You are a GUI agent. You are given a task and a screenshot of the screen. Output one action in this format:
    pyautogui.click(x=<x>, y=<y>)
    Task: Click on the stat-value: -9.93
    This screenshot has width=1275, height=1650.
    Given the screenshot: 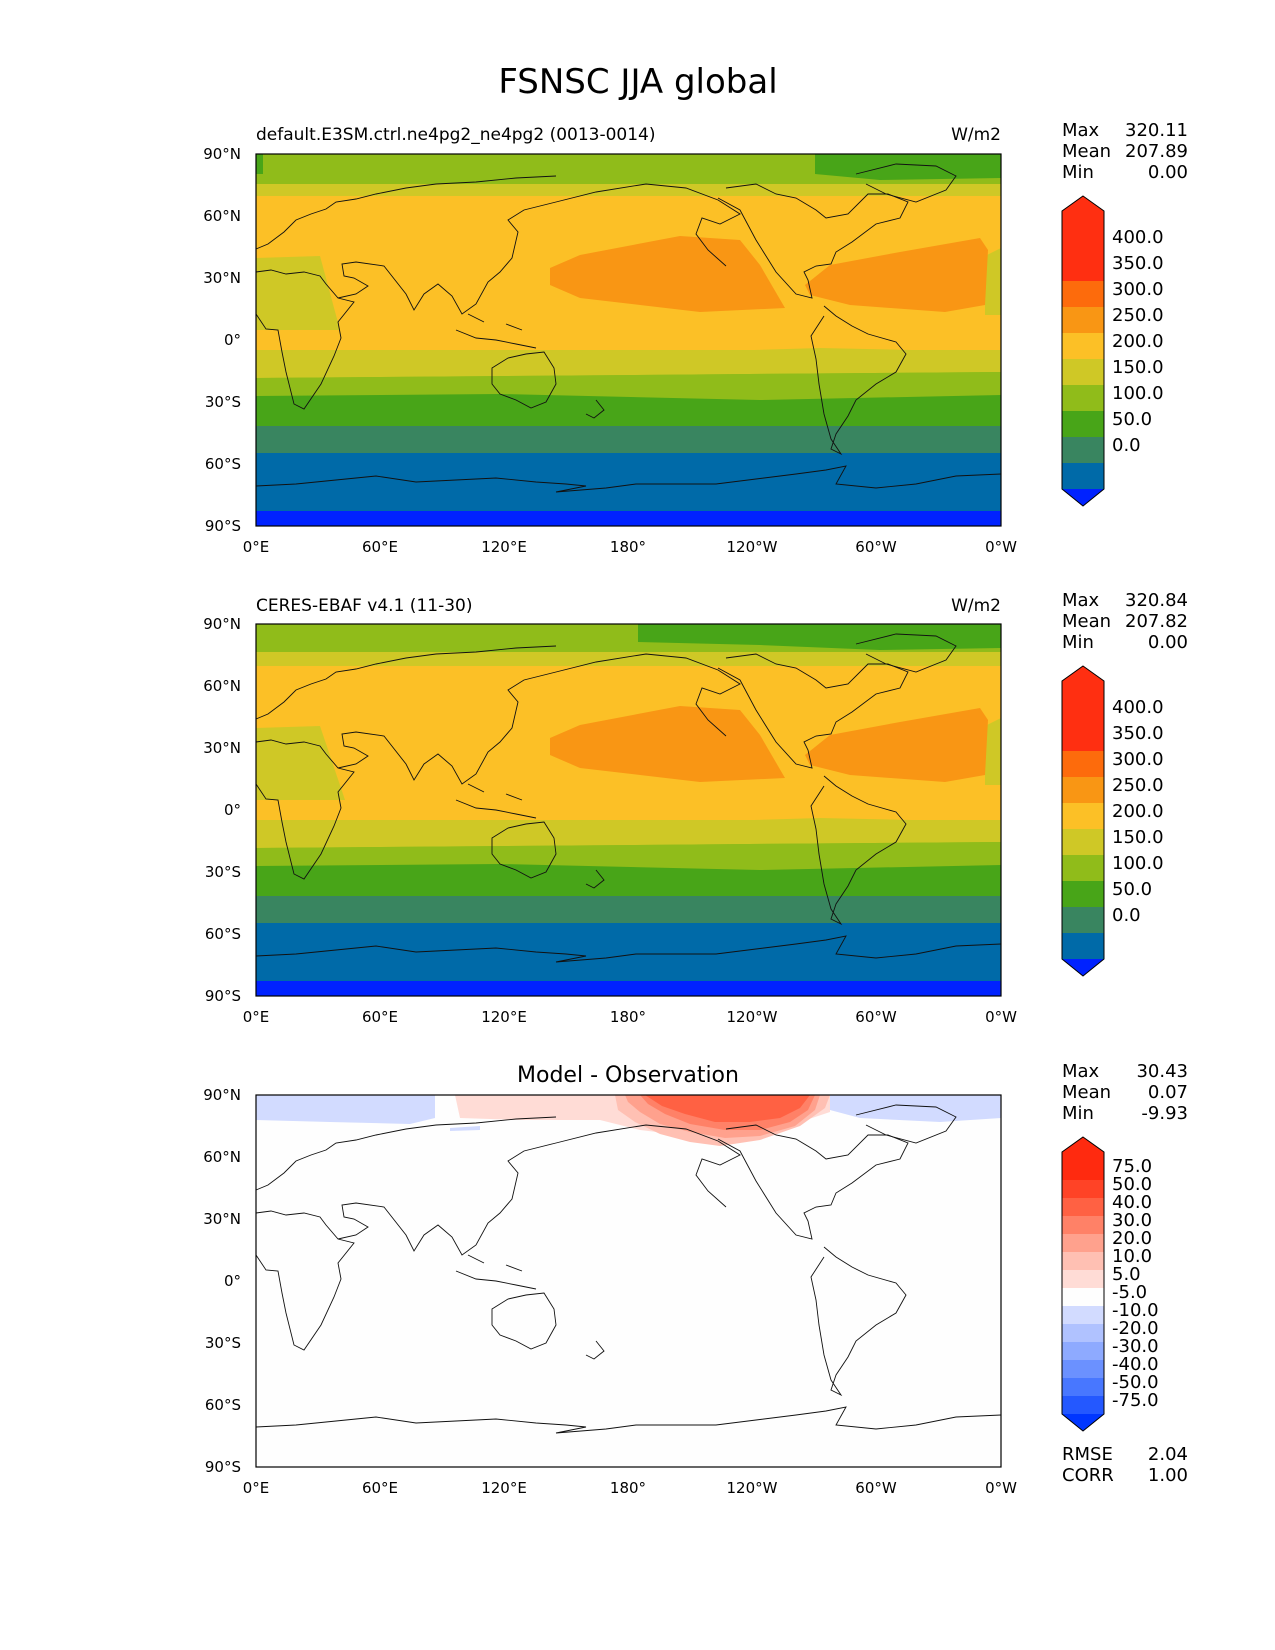 What is the action you would take?
    pyautogui.click(x=1164, y=1113)
    